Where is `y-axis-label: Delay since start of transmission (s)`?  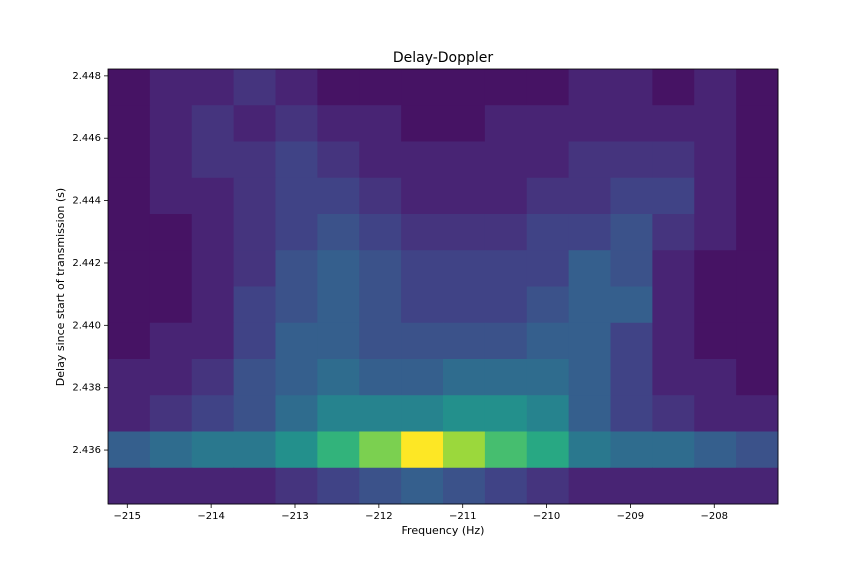 y-axis-label: Delay since start of transmission (s) is located at coordinates (60, 287).